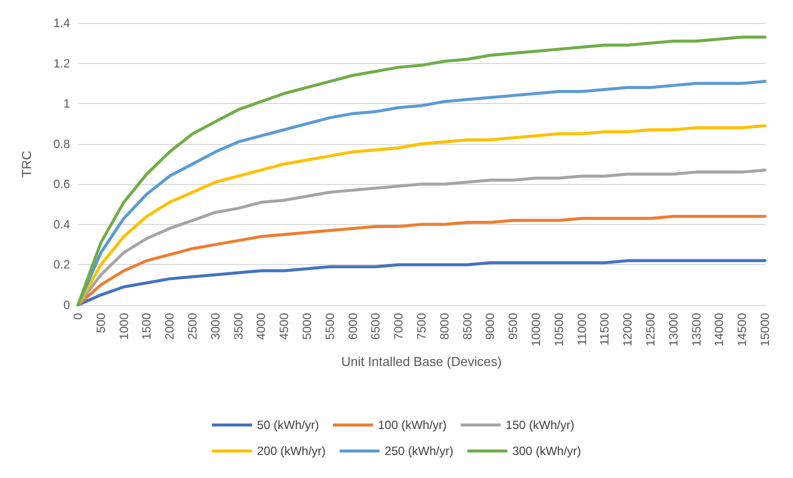 The image size is (793, 478). I want to click on x-tick-label: 11000, so click(581, 329).